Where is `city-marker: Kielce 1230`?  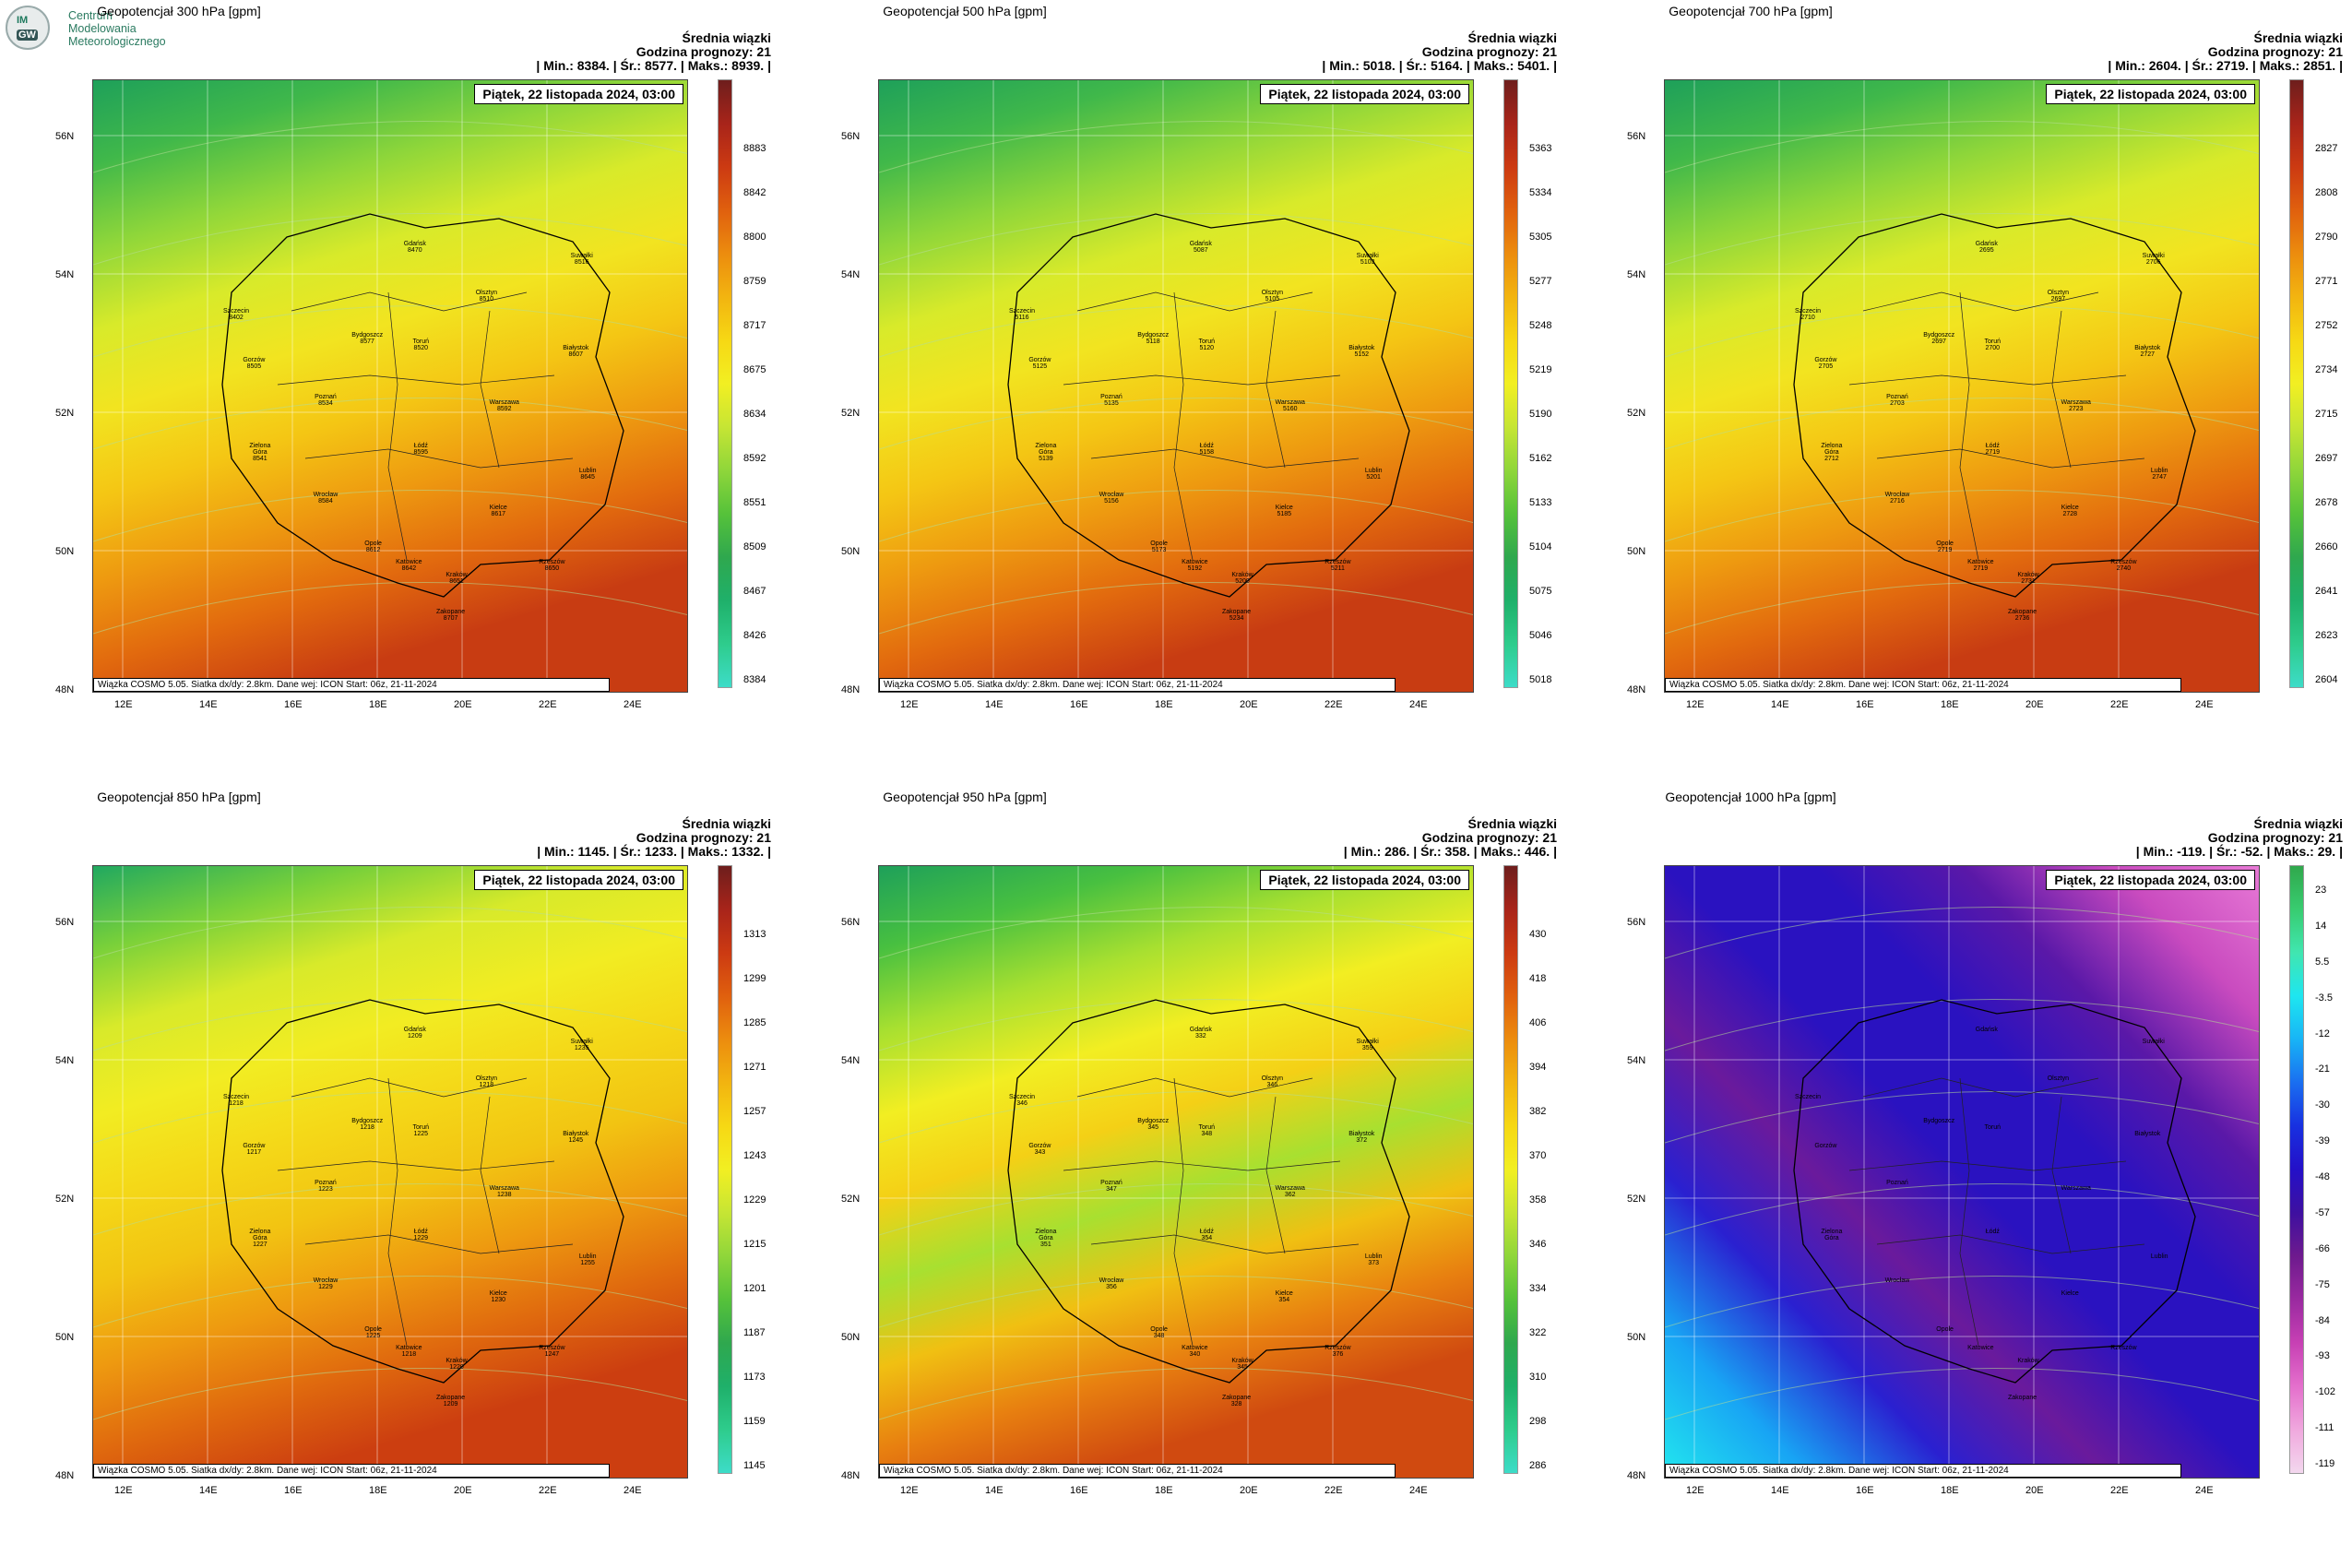 city-marker: Kielce 1230 is located at coordinates (498, 1296).